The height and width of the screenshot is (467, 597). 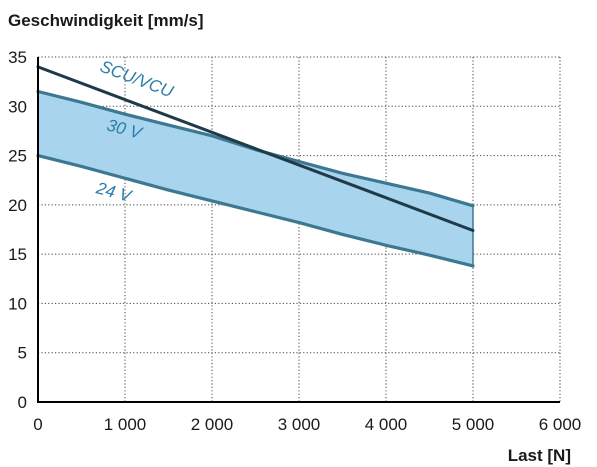 What do you see at coordinates (106, 20) in the screenshot?
I see `y-axis-title: Geschwindigkeit [mm/s]` at bounding box center [106, 20].